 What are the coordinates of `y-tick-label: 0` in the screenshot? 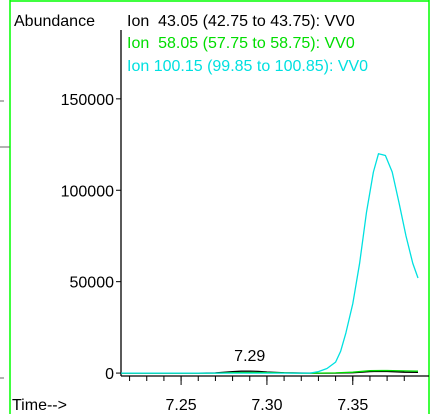 It's located at (109, 374).